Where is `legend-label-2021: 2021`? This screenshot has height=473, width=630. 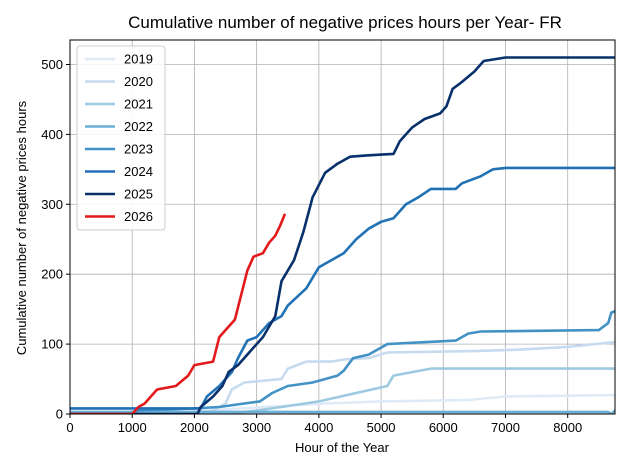 legend-label-2021: 2021 is located at coordinates (138, 104).